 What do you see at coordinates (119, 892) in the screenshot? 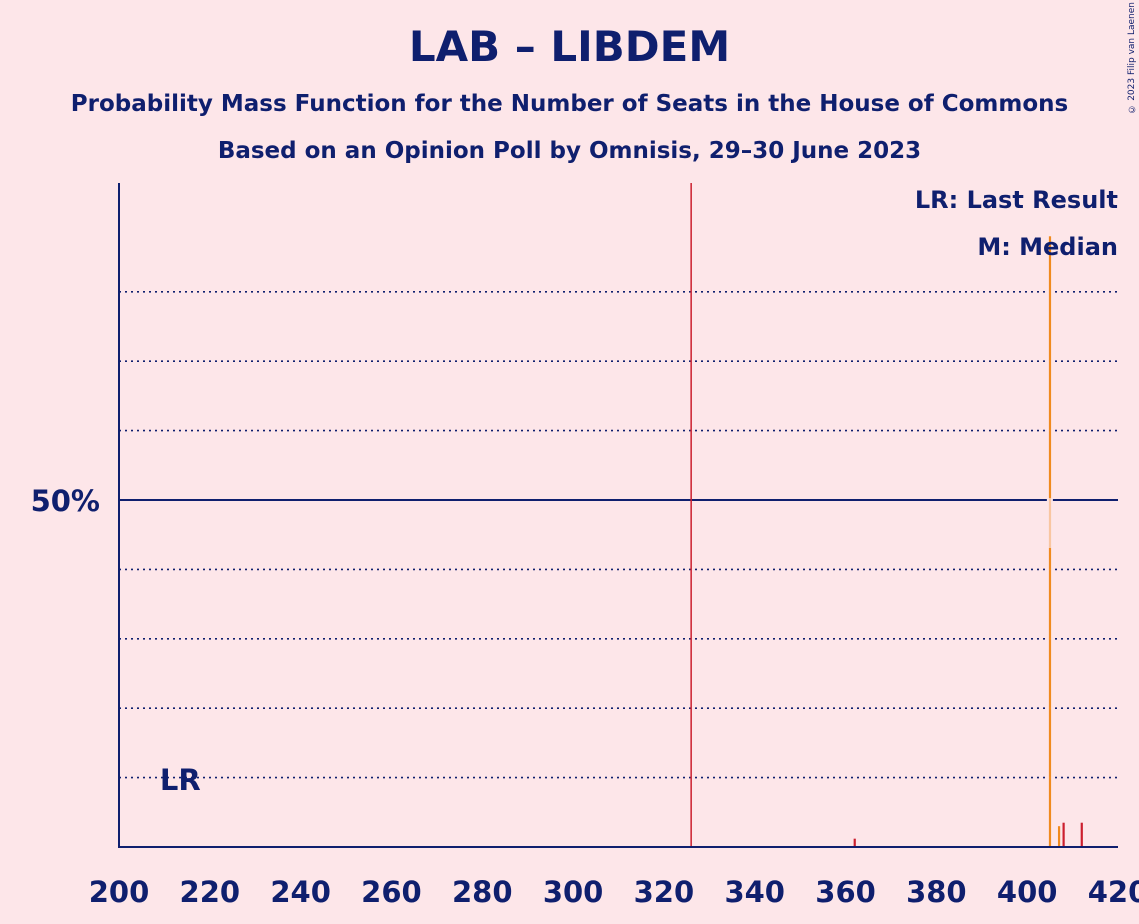
I see `x-tick-label-200: 200` at bounding box center [119, 892].